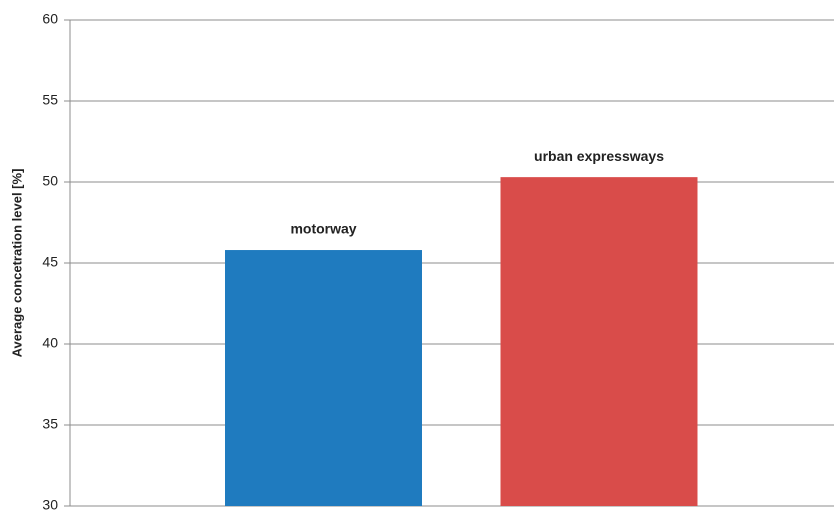 This screenshot has width=834, height=513. Describe the element at coordinates (16, 263) in the screenshot. I see `y-axis-label: Average concetration level [%]` at that location.